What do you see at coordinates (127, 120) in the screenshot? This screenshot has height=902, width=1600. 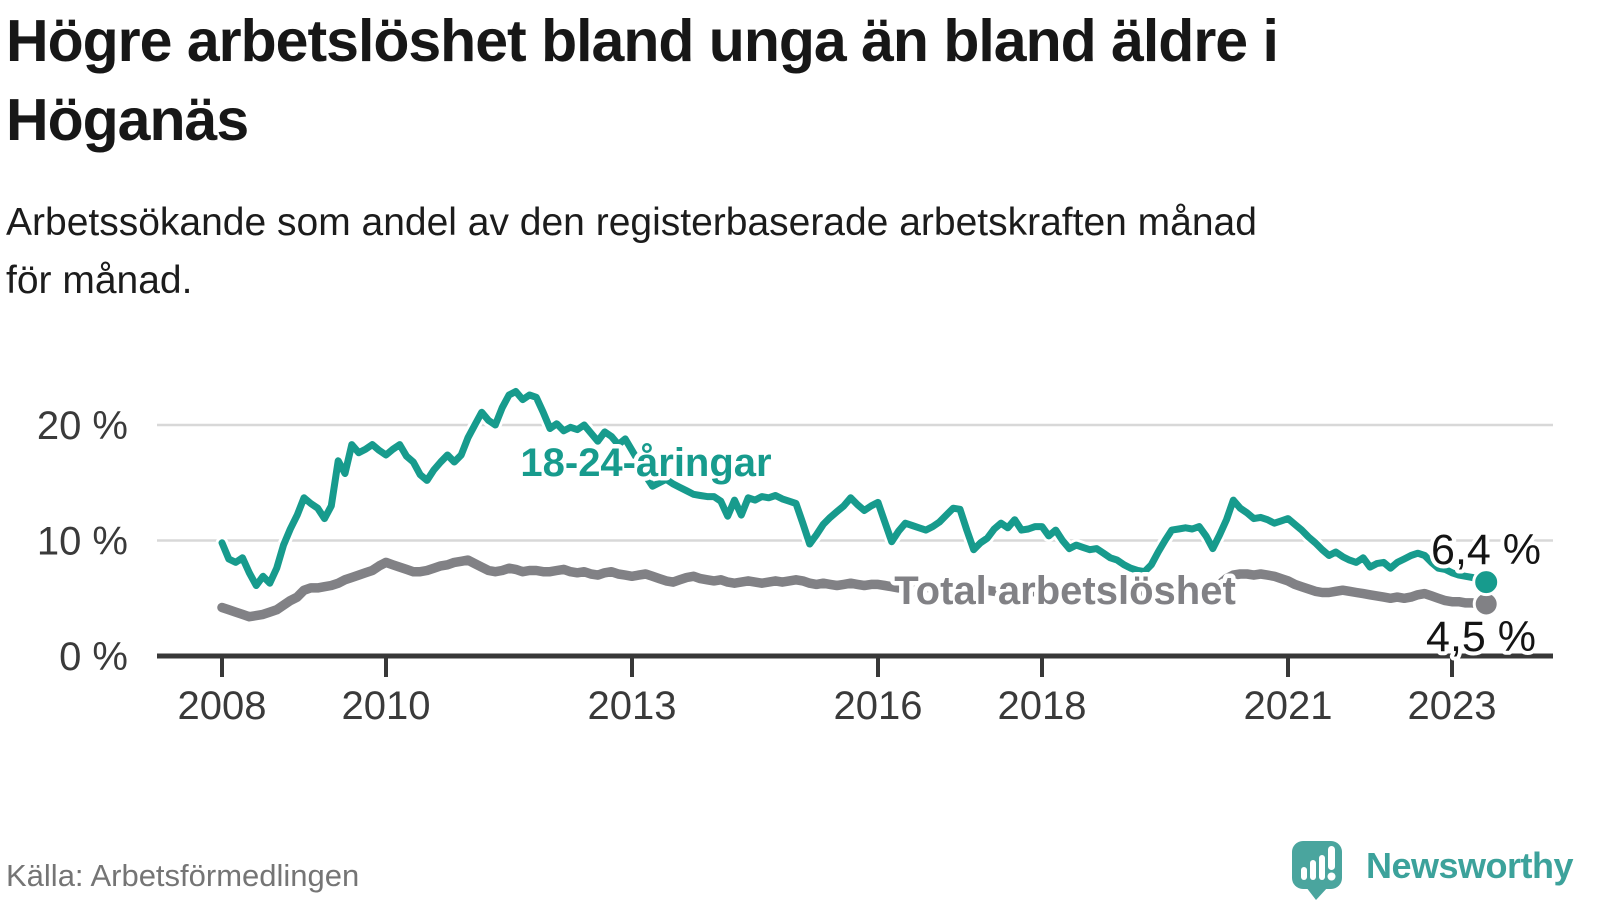 I see `page-title-line-2: Höganäs` at bounding box center [127, 120].